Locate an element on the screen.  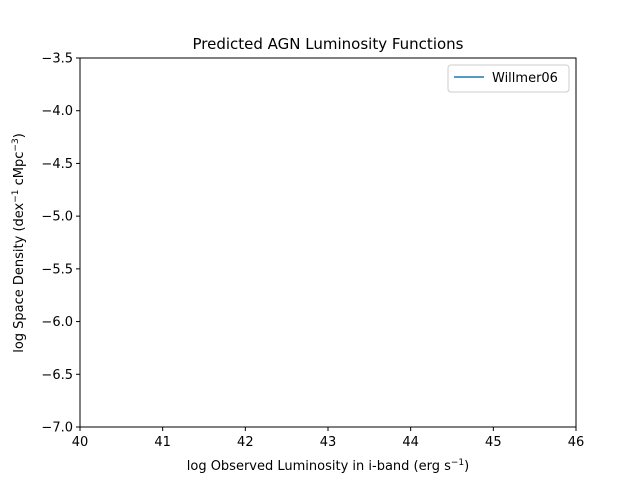
y-axis-label-main: log Space Density (dex is located at coordinates (19, 277).